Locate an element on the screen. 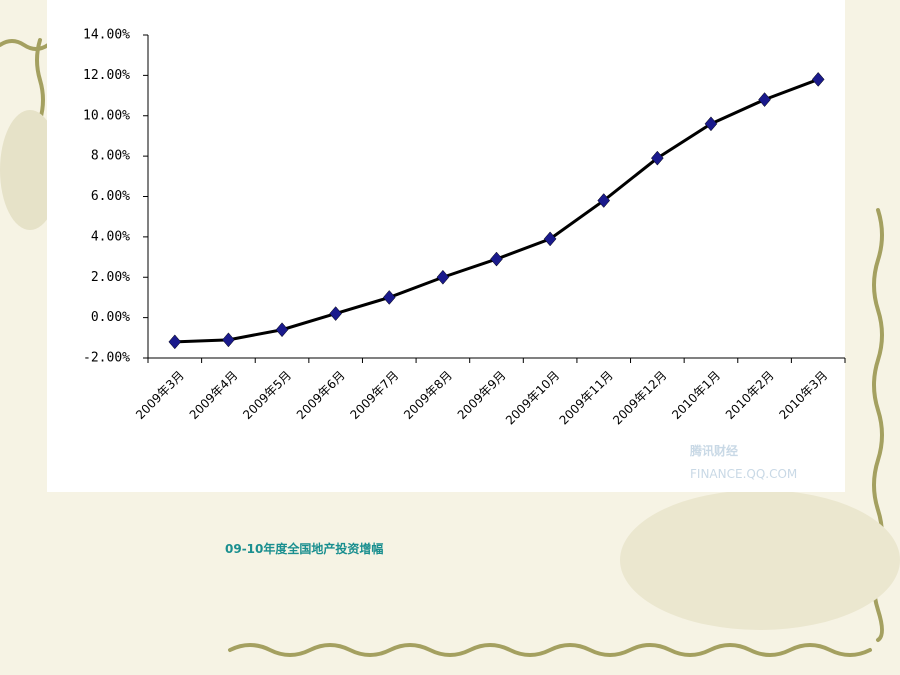 The height and width of the screenshot is (675, 900). chart-title: 09-10年度全国地产投资增幅 is located at coordinates (304, 548).